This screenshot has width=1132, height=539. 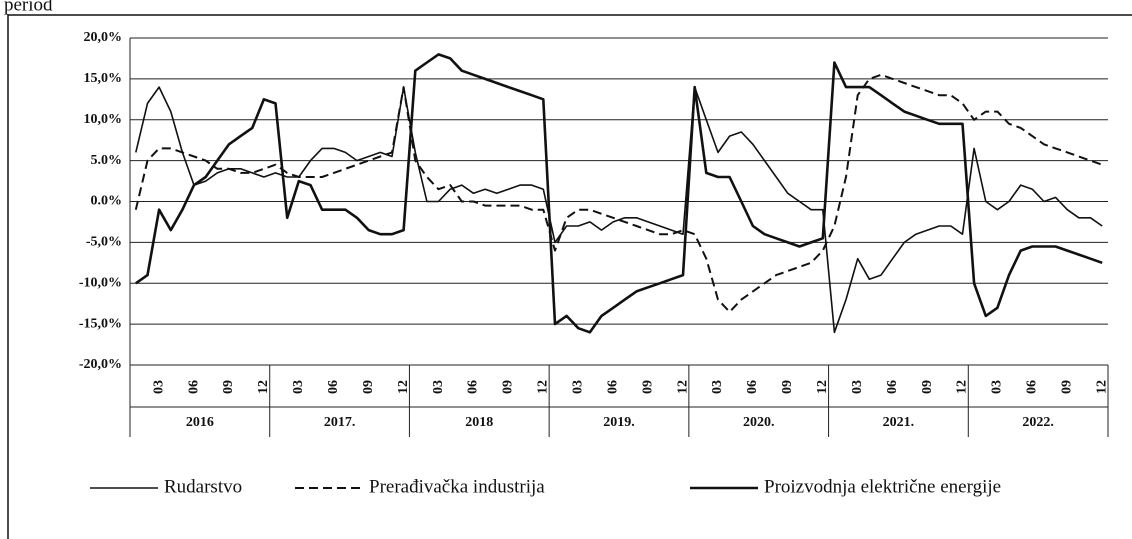 I want to click on y-tick-label: 20,0%, so click(x=103, y=37).